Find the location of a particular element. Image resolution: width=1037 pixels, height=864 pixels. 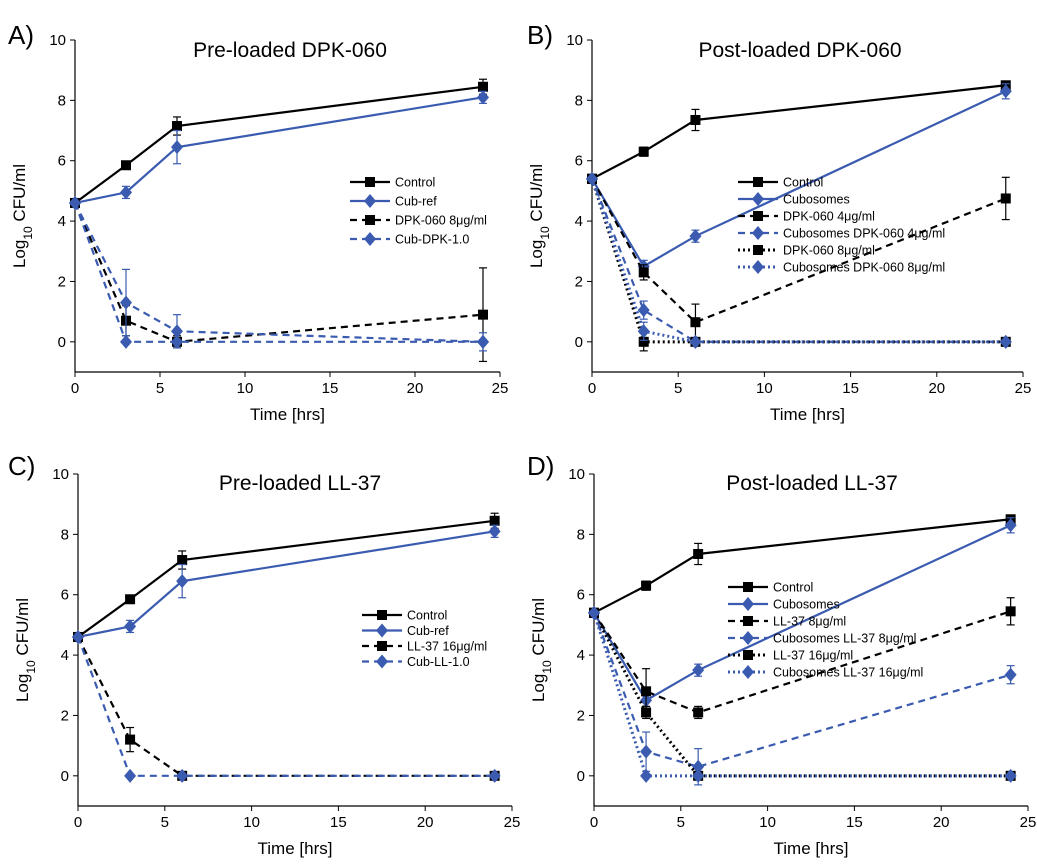

legend-label: Cubosomes is located at coordinates (806, 605).